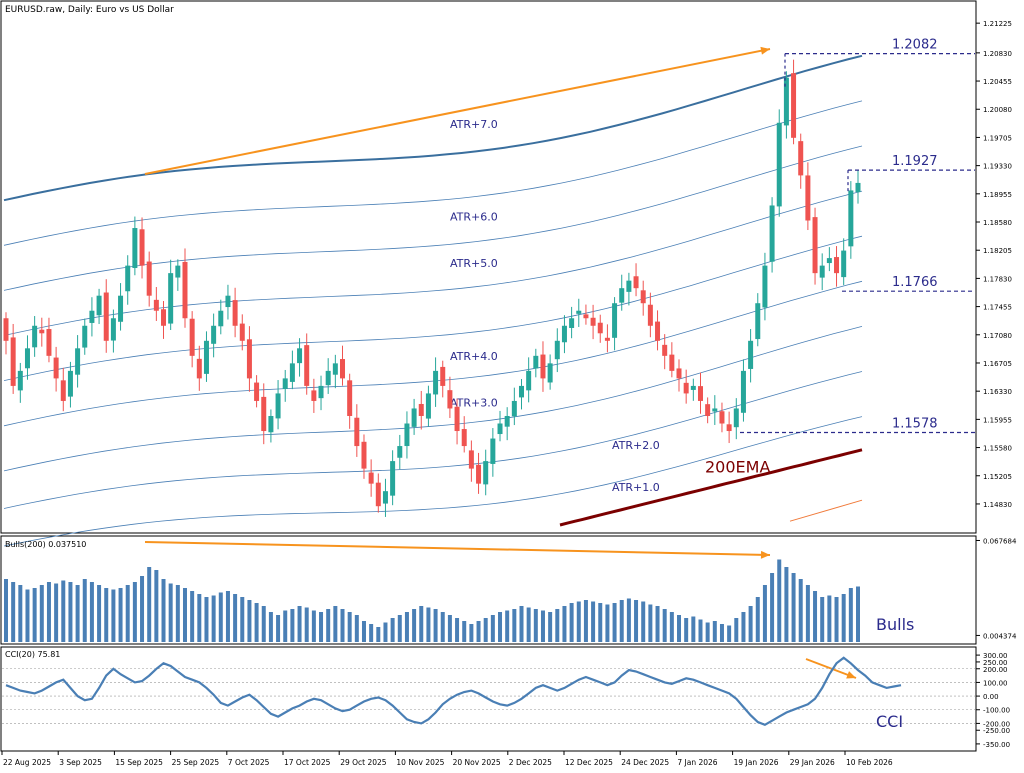  I want to click on atr-band-label: ATR+7.0, so click(474, 124).